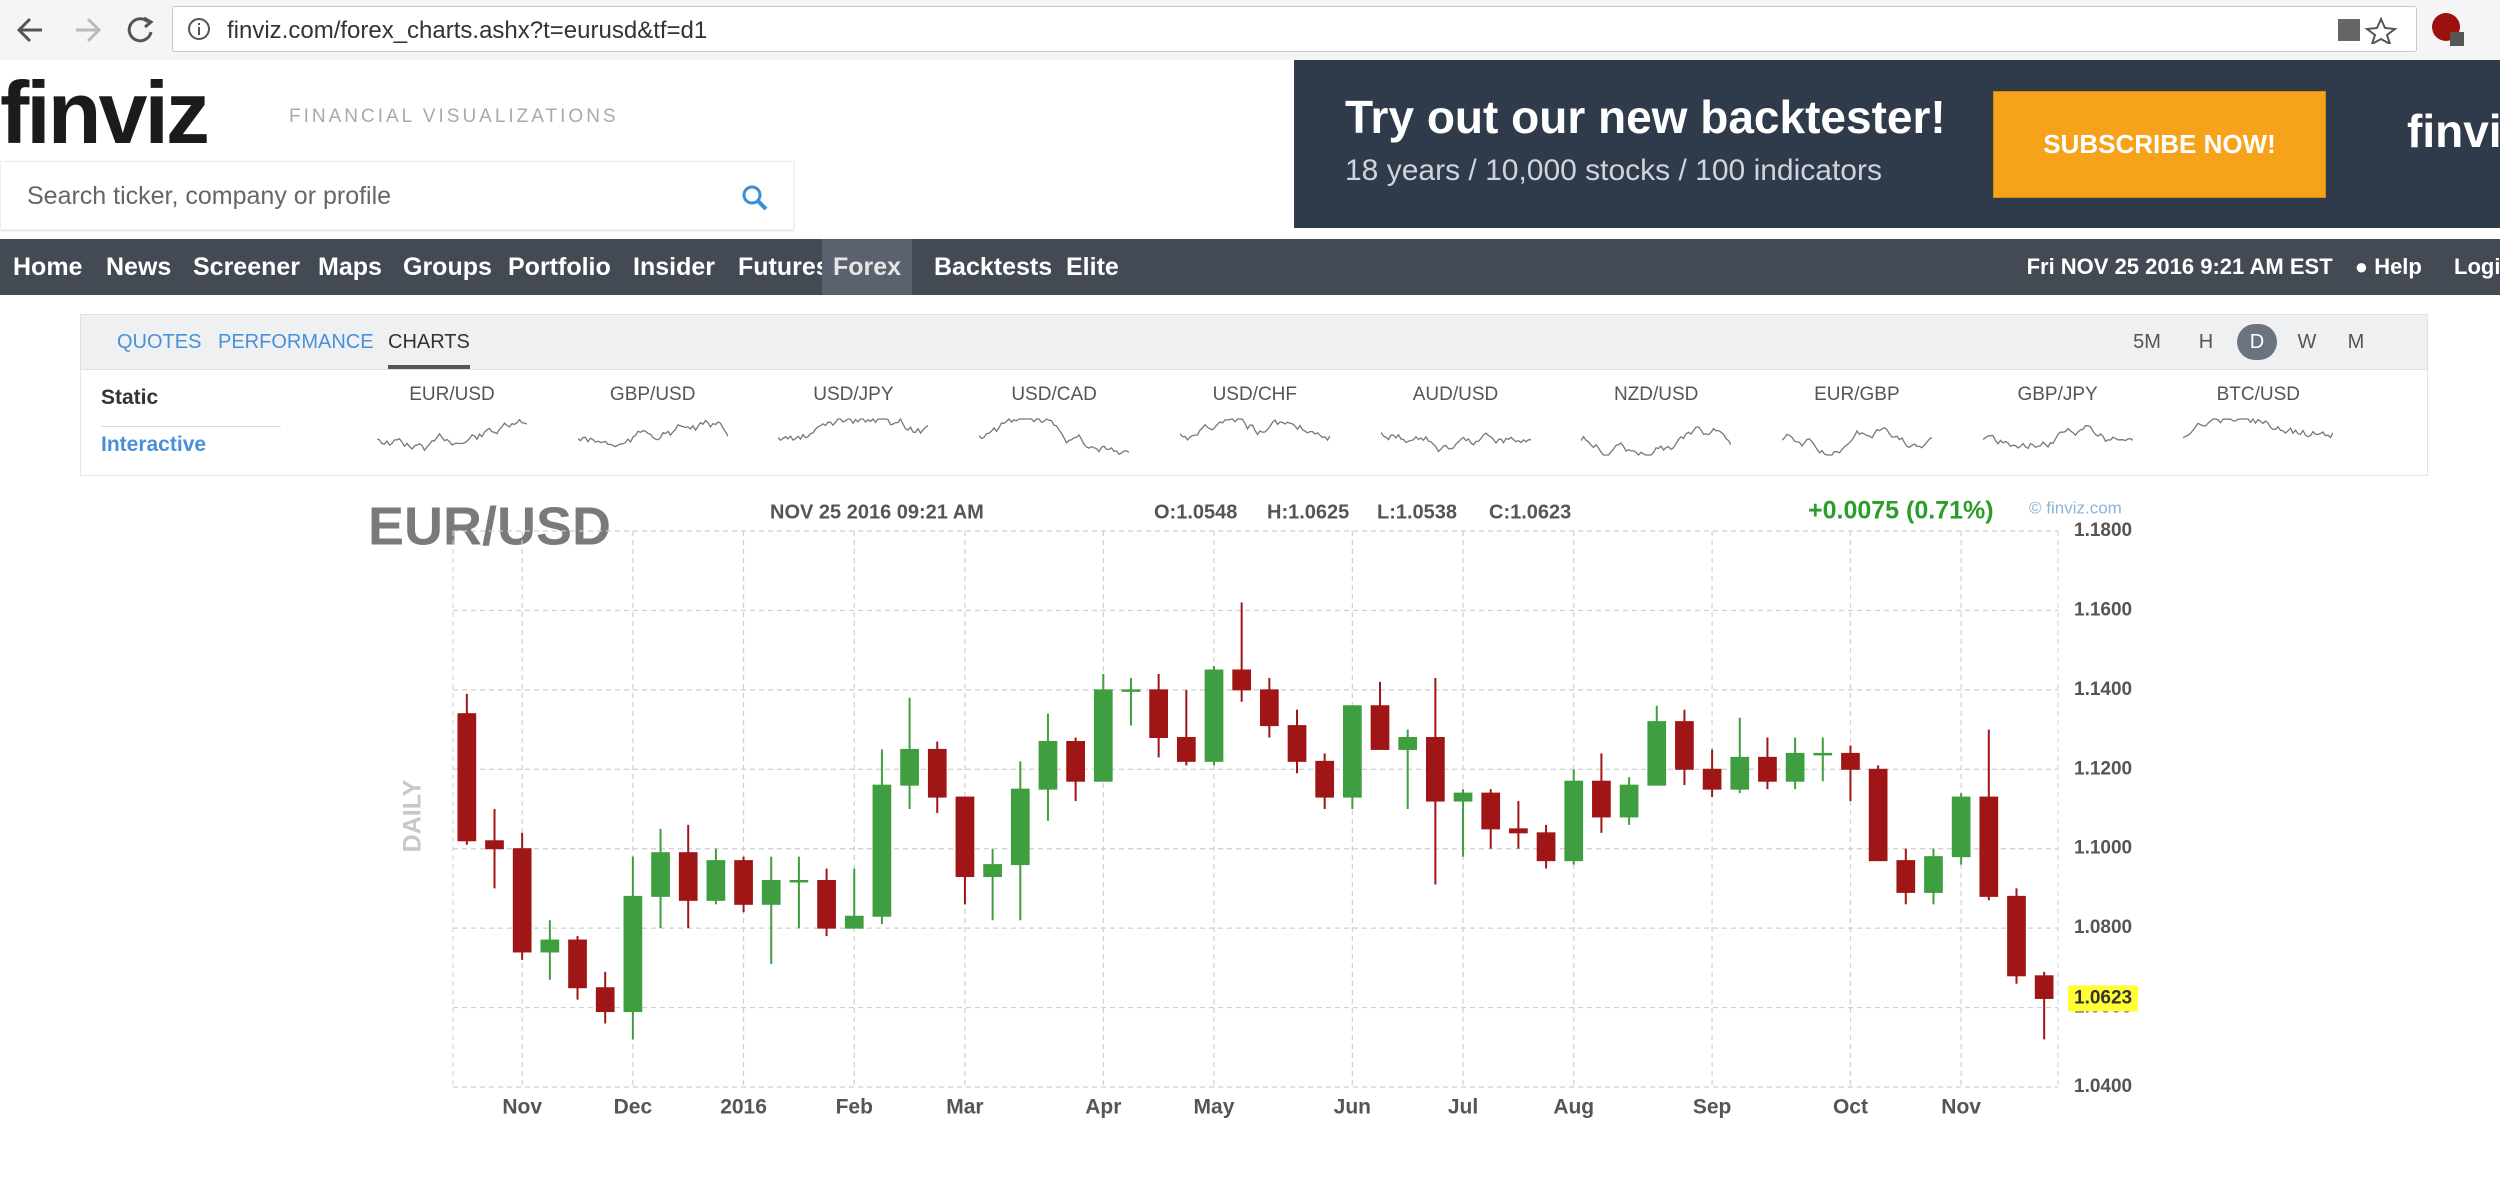  I want to click on timeframe: 5M, so click(2147, 342).